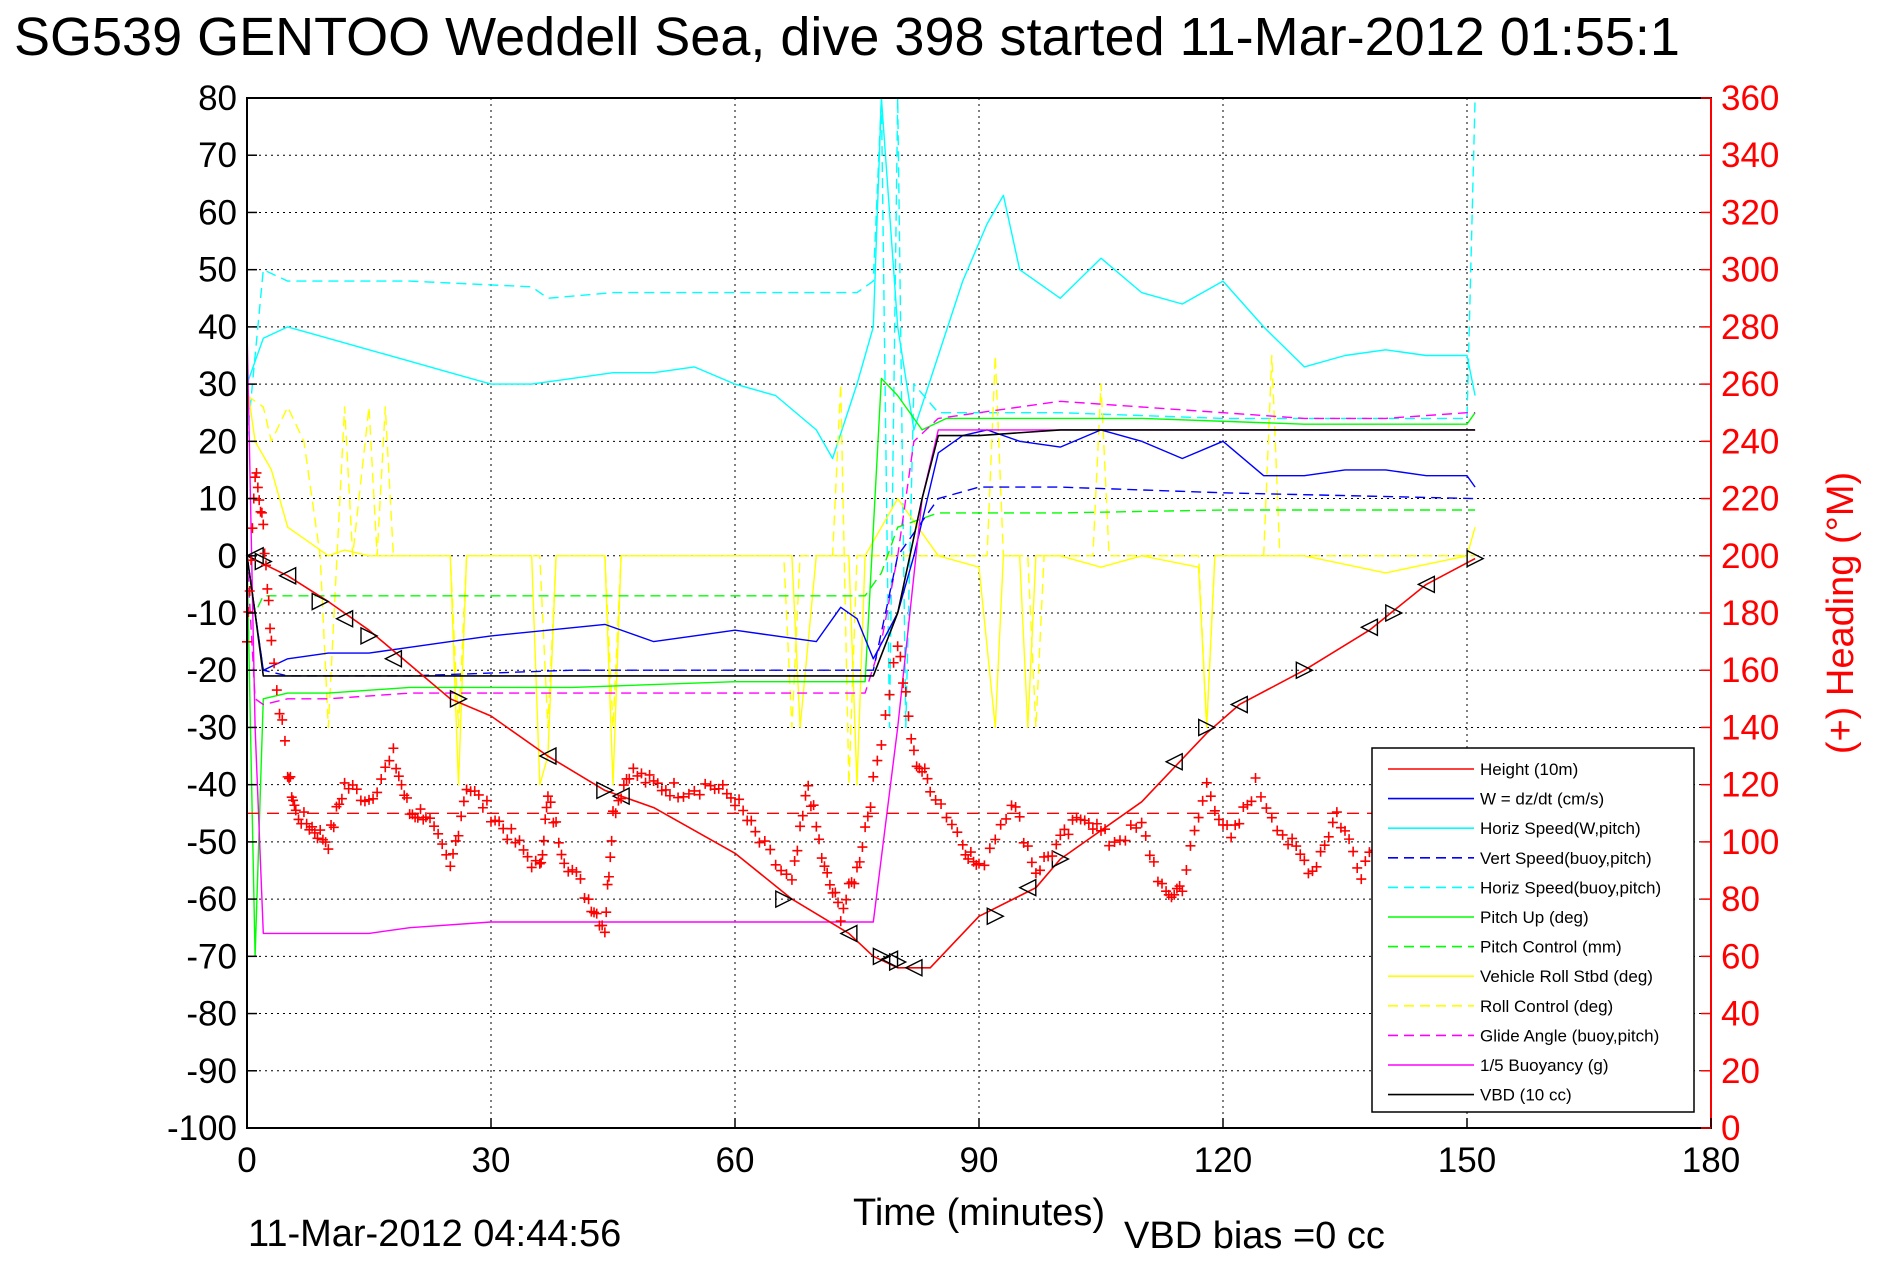 The width and height of the screenshot is (1891, 1262). I want to click on y-left-tick-label: -90, so click(211, 1071).